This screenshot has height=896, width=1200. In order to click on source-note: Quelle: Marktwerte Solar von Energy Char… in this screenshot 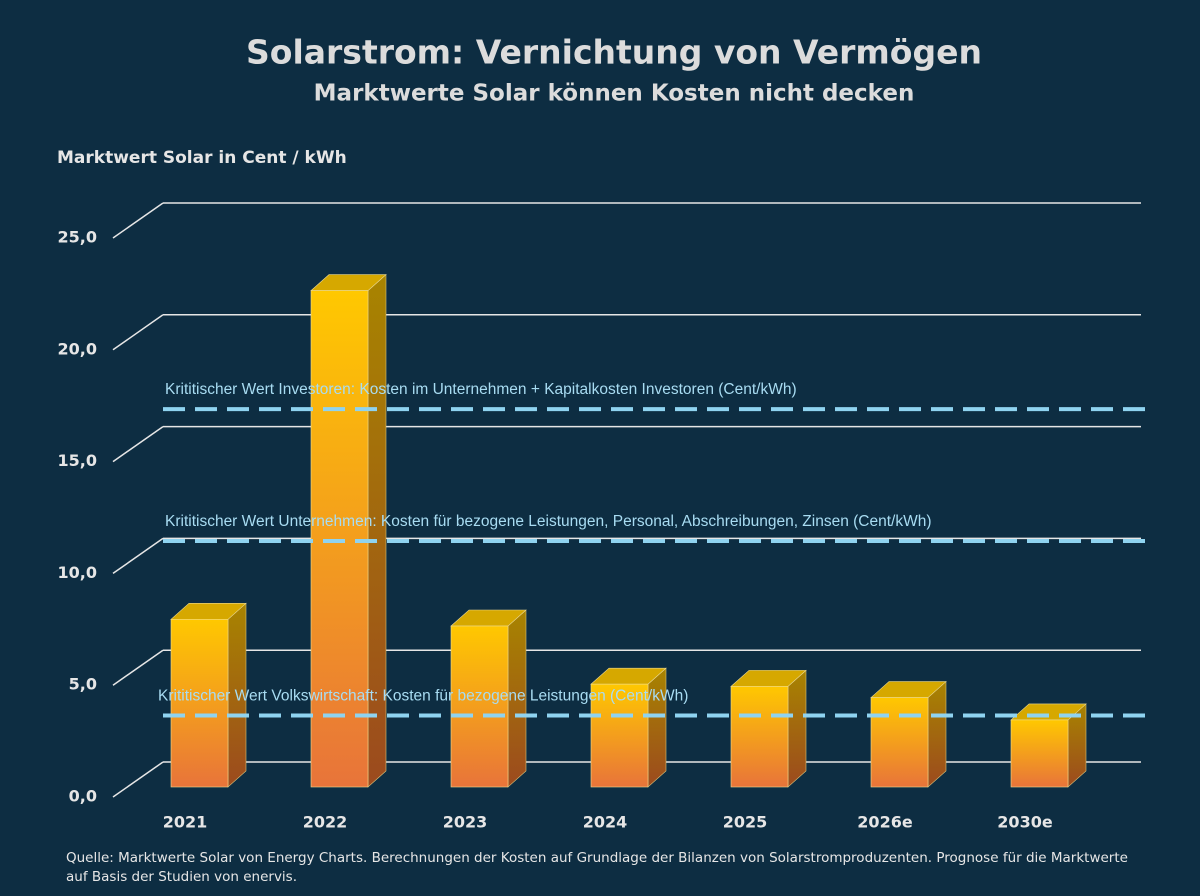, I will do `click(597, 867)`.